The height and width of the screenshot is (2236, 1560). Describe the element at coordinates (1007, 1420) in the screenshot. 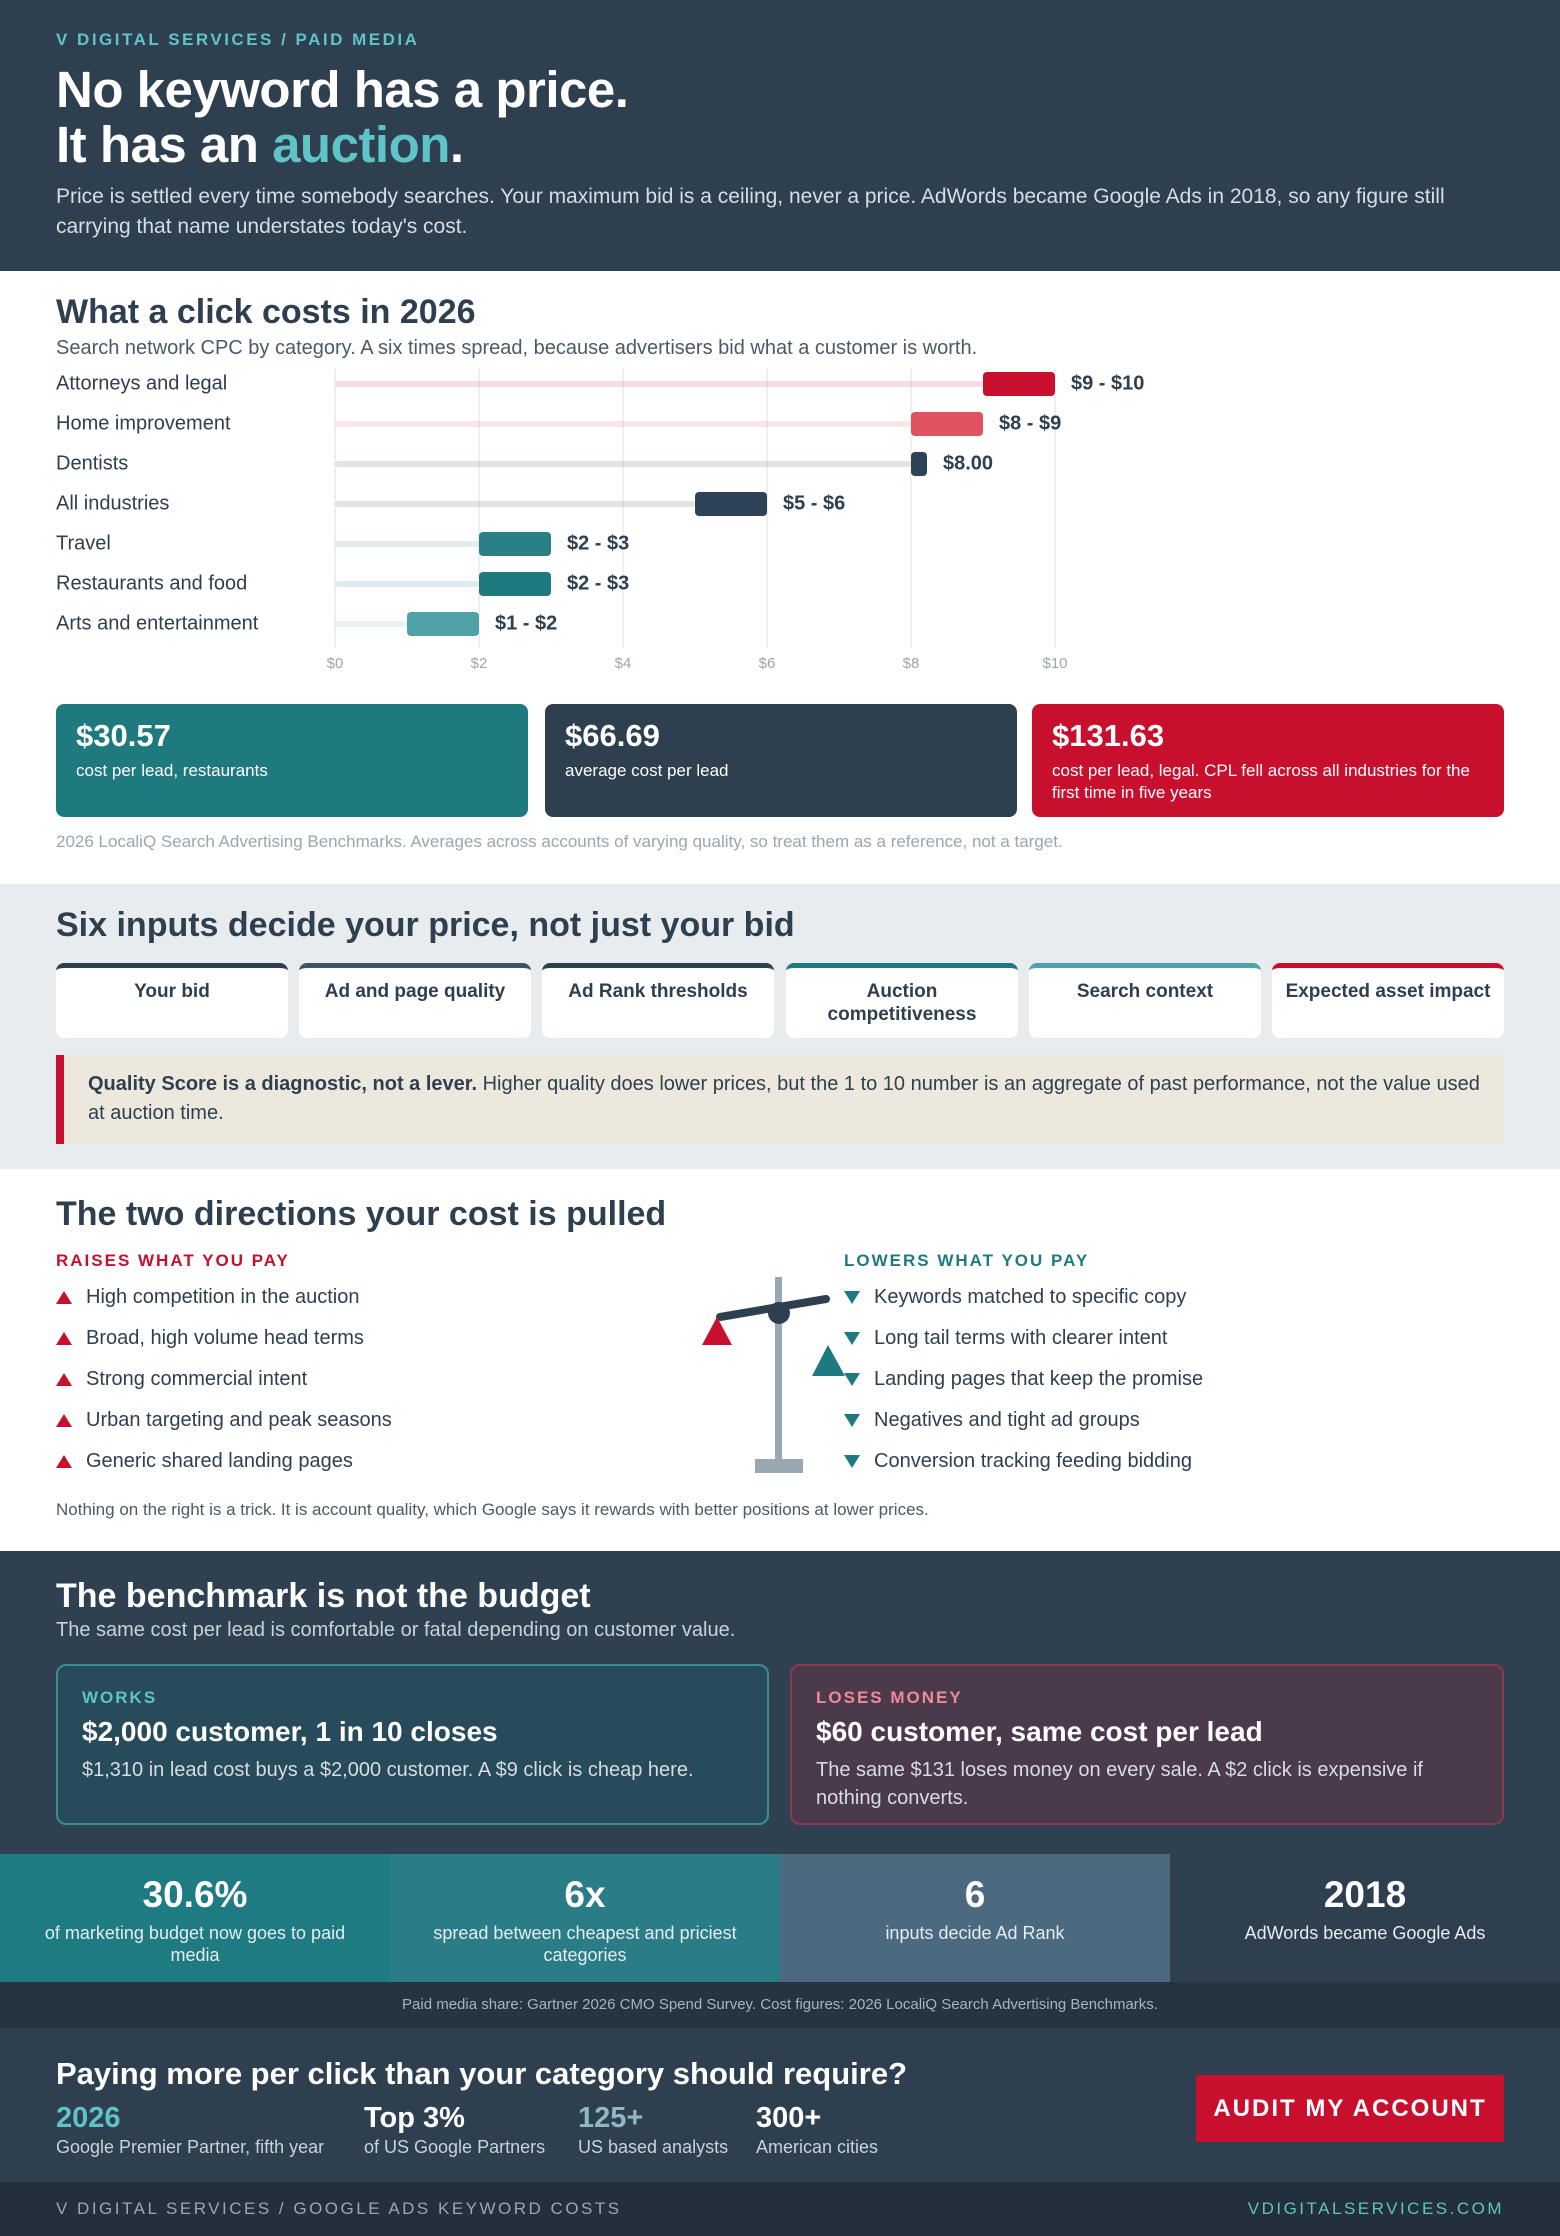

I see `list-item: Negatives and tight ad groups` at that location.